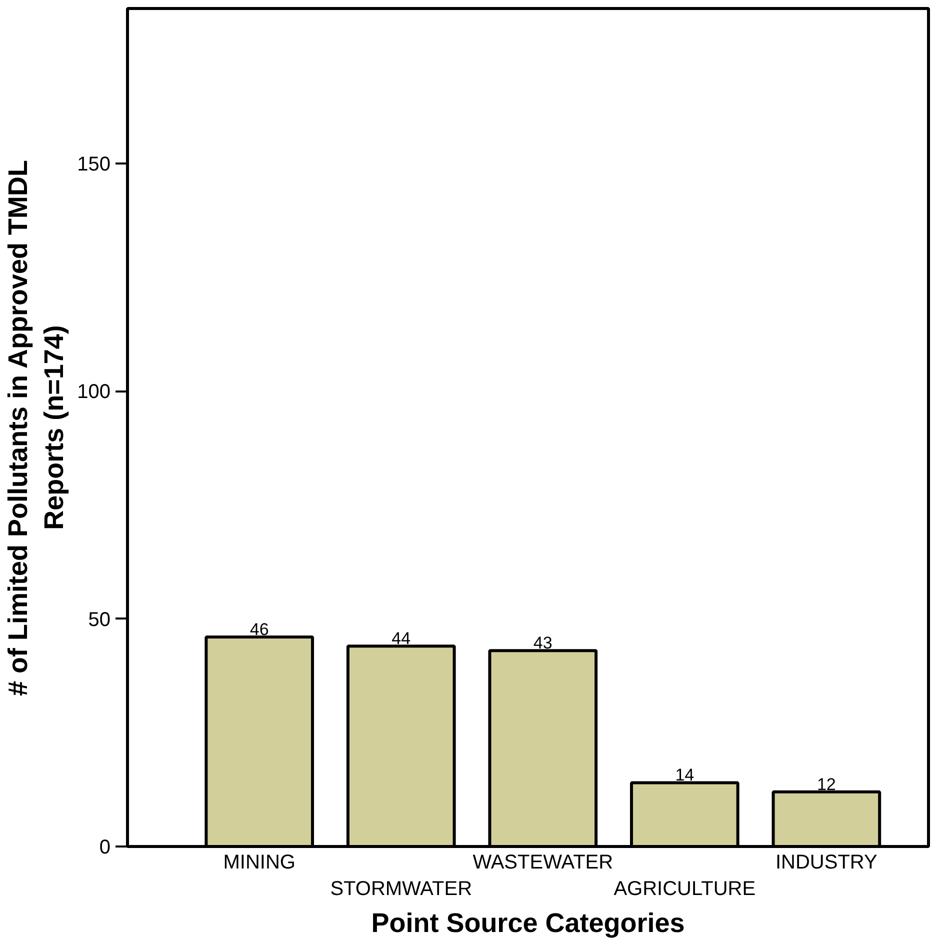 The height and width of the screenshot is (944, 936). I want to click on y-axis-title: # of Limited Pollutants in Approved TMDL Reports (n=174), so click(36, 428).